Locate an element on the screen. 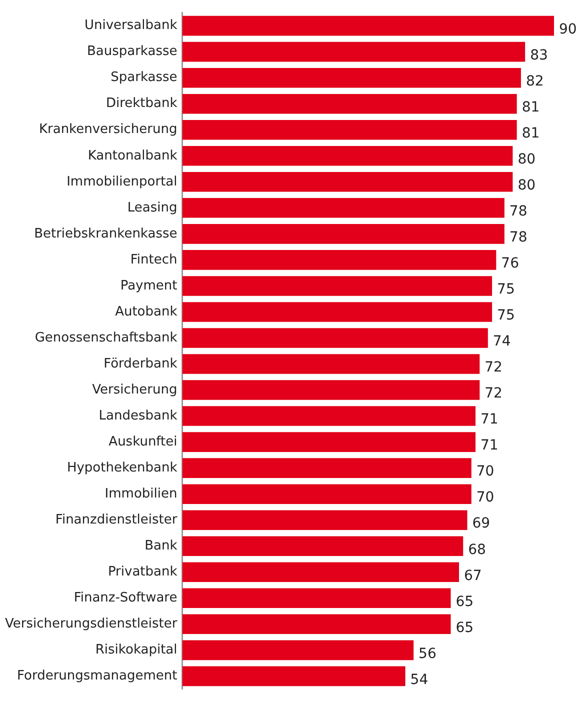 The image size is (588, 702). data-label: 90 is located at coordinates (568, 29).